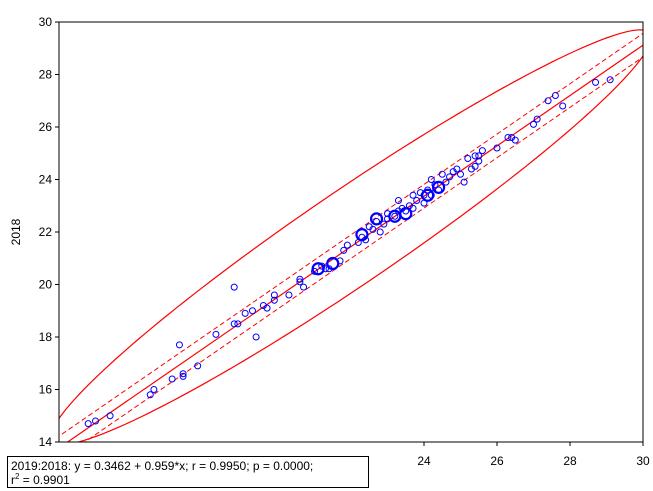 Image resolution: width=653 pixels, height=491 pixels. What do you see at coordinates (46, 337) in the screenshot?
I see `y-tick-label: 18` at bounding box center [46, 337].